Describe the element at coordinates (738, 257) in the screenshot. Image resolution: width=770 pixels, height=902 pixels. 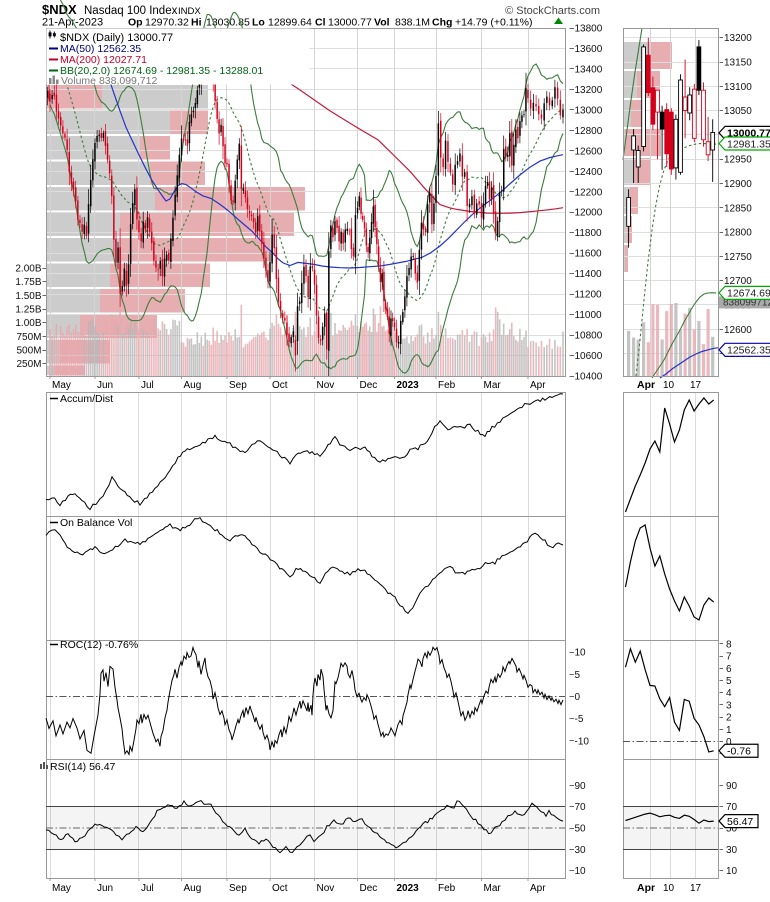
I see `svg-text: 12750` at that location.